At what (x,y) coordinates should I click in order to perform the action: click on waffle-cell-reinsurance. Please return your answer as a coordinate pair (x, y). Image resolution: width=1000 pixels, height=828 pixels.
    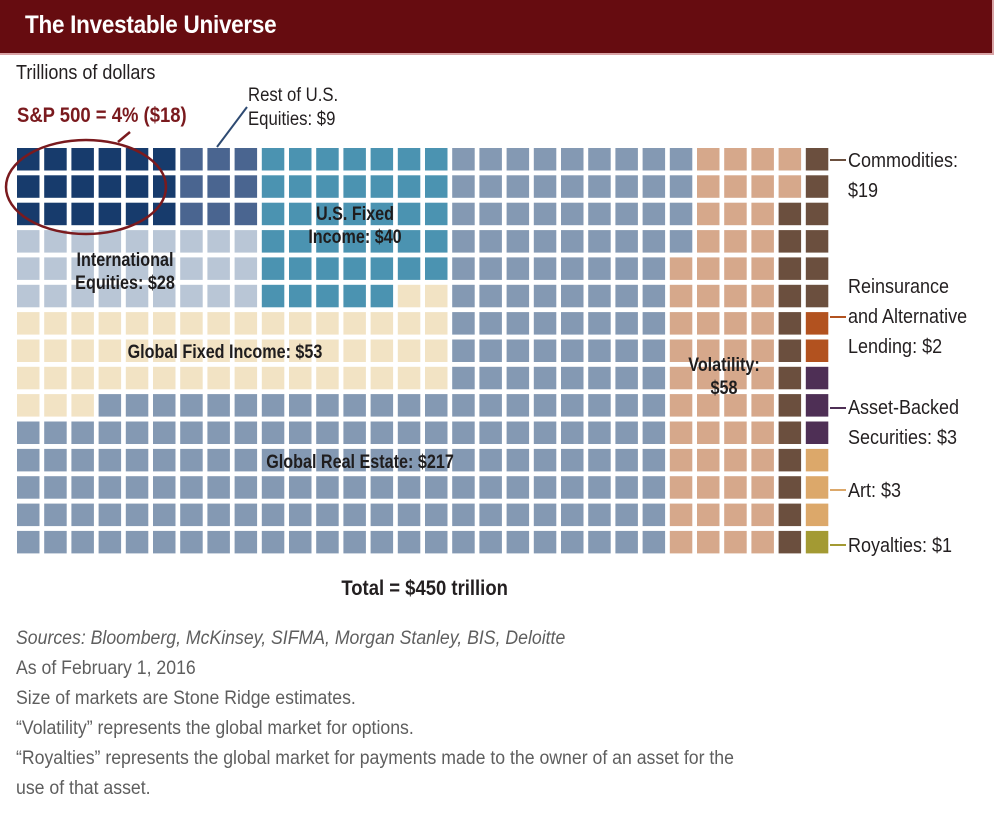
    Looking at the image, I should click on (817, 323).